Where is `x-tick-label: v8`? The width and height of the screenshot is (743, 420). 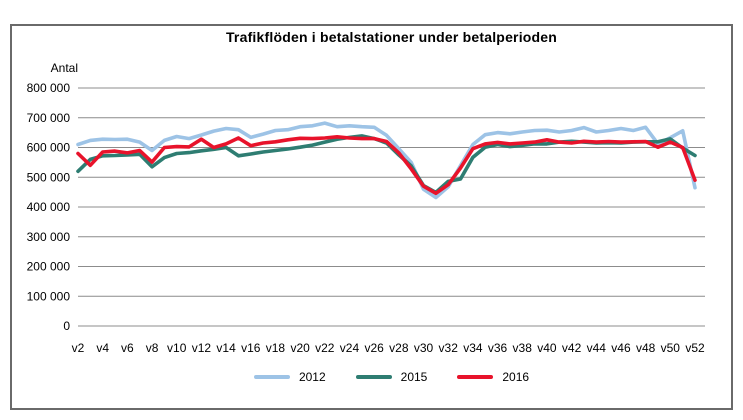 x-tick-label: v8 is located at coordinates (152, 348).